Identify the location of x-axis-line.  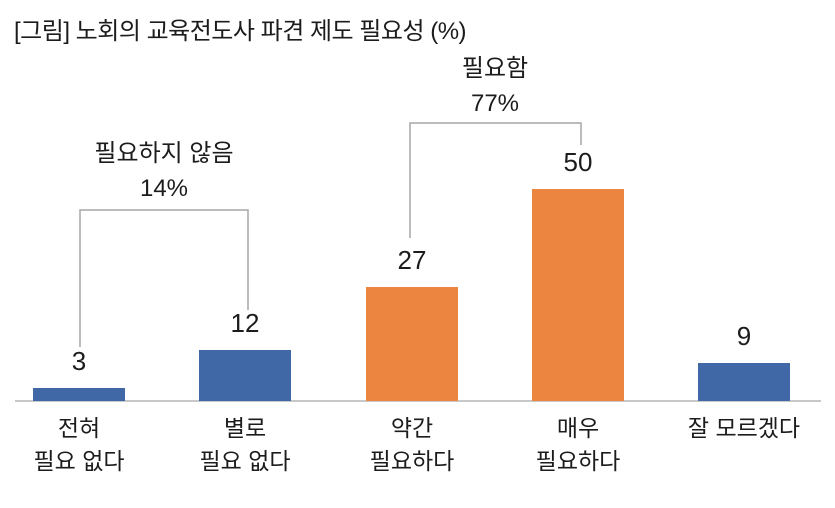
(418, 401).